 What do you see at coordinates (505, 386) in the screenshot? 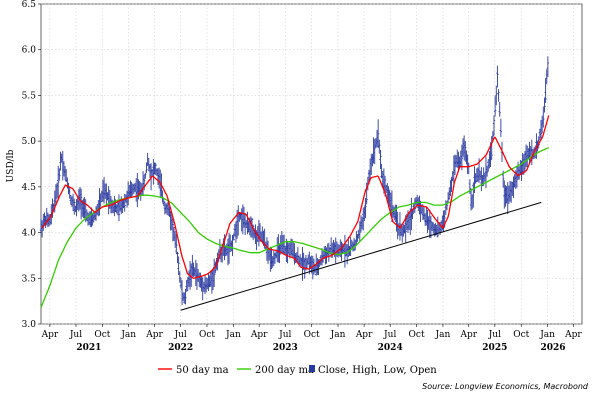
I see `source-note: Source: Longview Economics, Macrobond` at bounding box center [505, 386].